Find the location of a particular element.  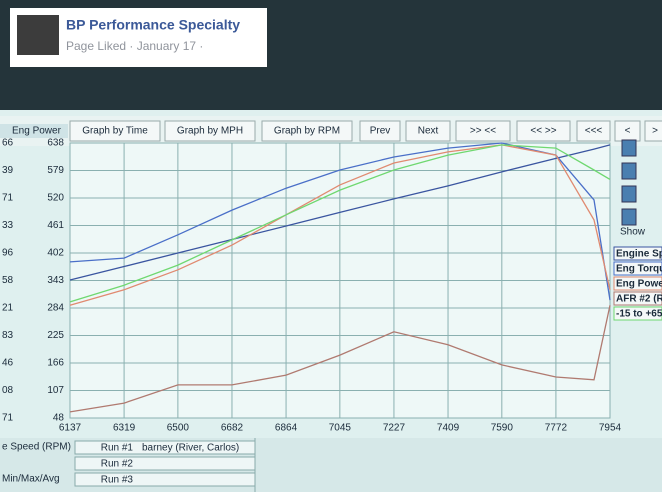

legend-label: AFR #2 (Re is located at coordinates (639, 299).